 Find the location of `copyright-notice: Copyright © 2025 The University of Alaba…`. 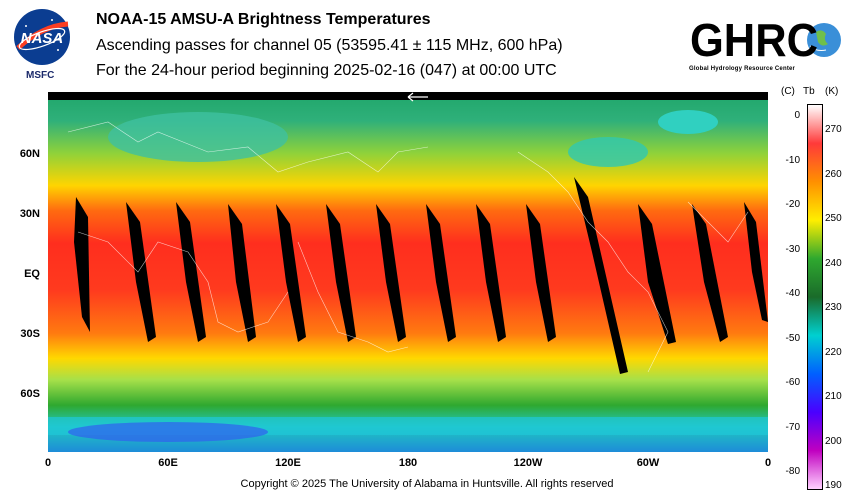

copyright-notice: Copyright © 2025 The University of Alaba… is located at coordinates (427, 484).